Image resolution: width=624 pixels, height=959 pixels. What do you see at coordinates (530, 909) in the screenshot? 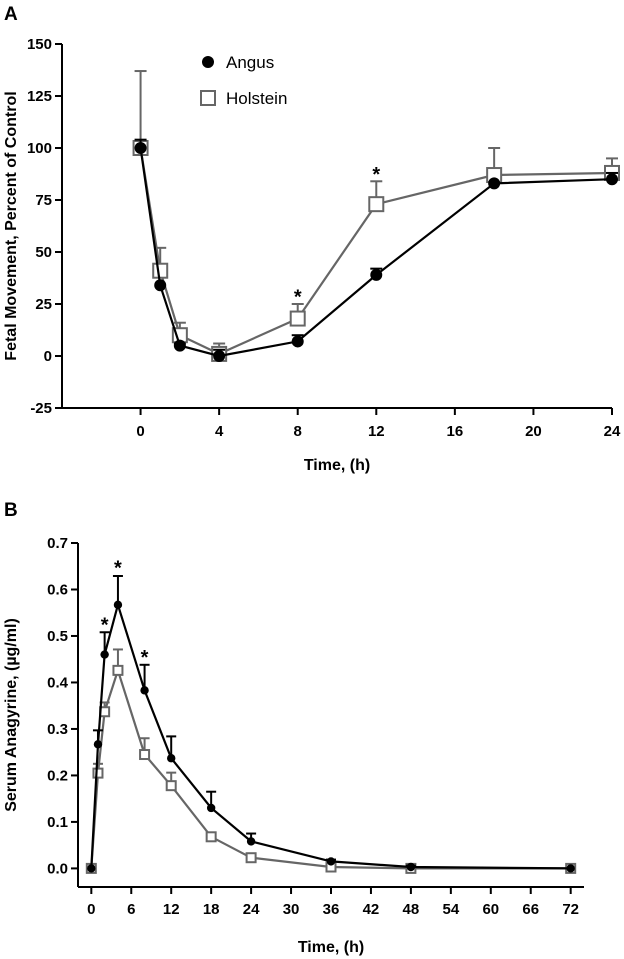
I see `x-tick-label: 66` at bounding box center [530, 909].